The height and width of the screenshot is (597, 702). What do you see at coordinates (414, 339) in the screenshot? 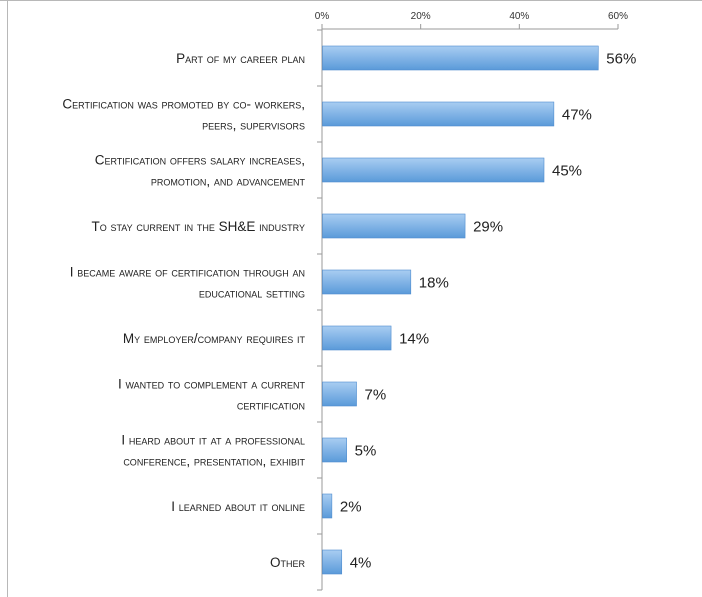
I see `data-label-my-employer-company-requires-it: 14%` at bounding box center [414, 339].